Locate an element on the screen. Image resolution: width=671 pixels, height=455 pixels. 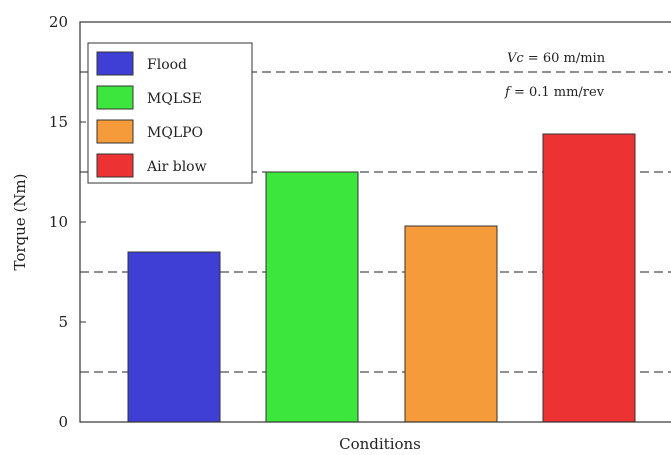
y-axis-ticks: 0 5 10 15 20 is located at coordinates (67, 222).